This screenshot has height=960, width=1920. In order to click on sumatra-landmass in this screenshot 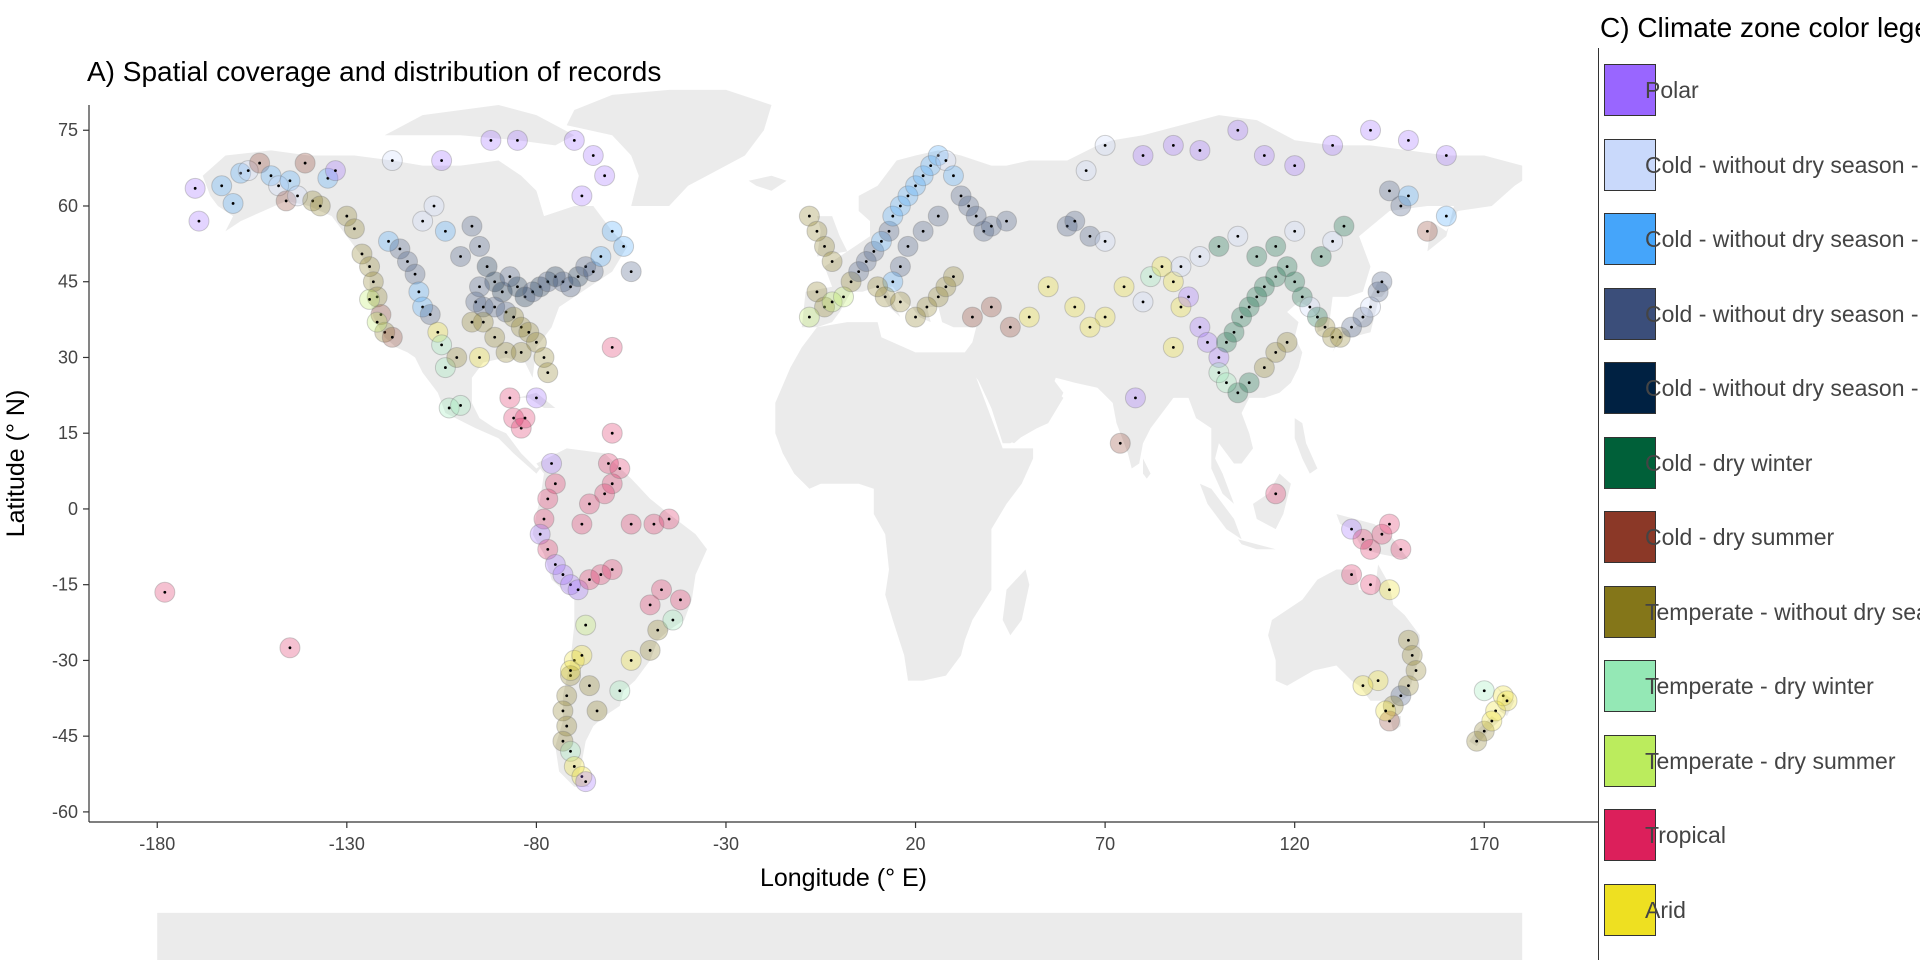, I will do `click(1220, 511)`.